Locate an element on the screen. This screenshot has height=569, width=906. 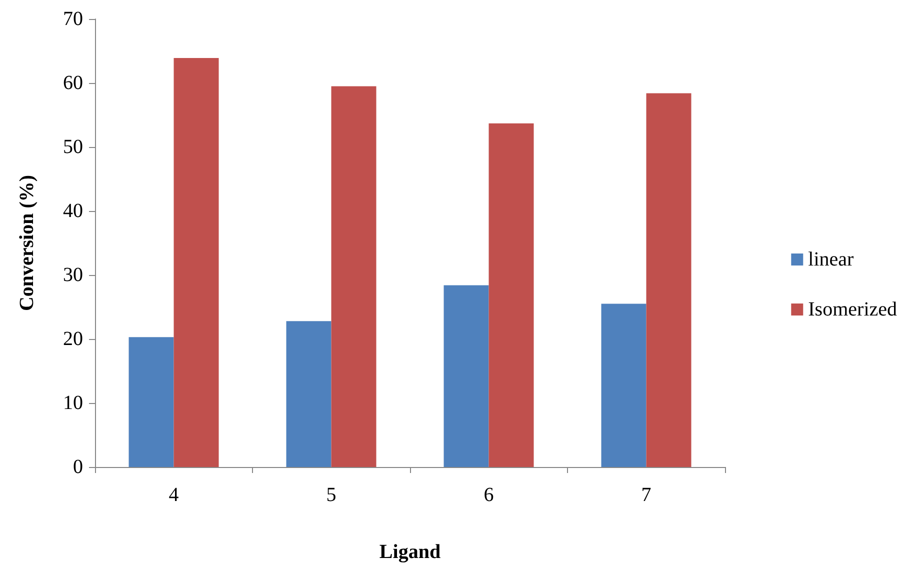
y-tick-label: 60 is located at coordinates (73, 83).